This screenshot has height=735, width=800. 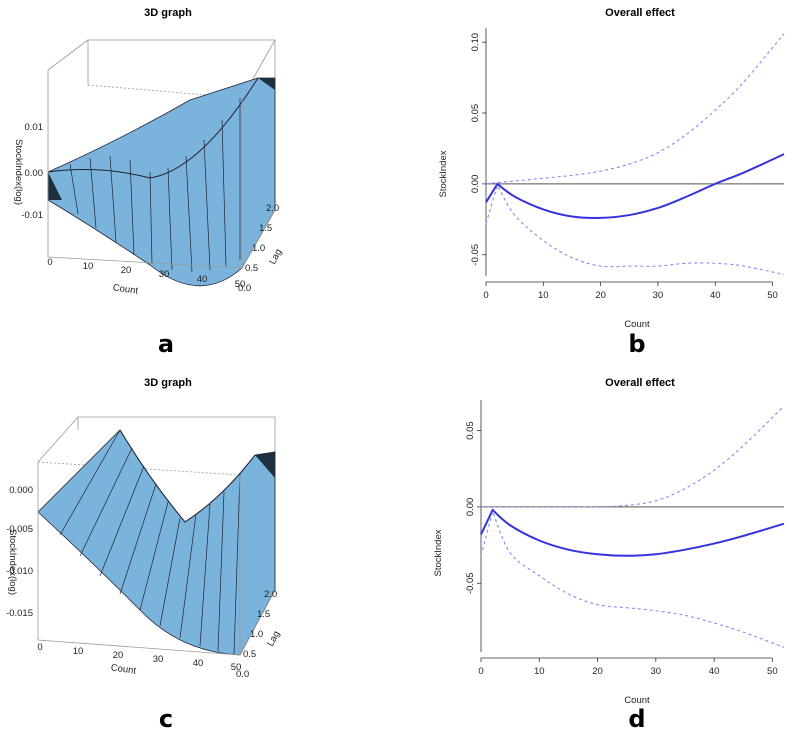 I want to click on ztick-c-2: -0.010, so click(x=19, y=571).